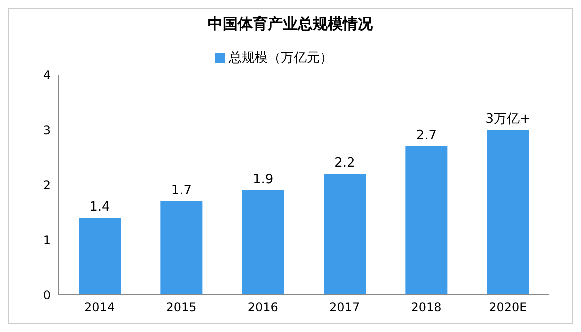 The width and height of the screenshot is (581, 332). What do you see at coordinates (345, 163) in the screenshot?
I see `data-label: 2.2` at bounding box center [345, 163].